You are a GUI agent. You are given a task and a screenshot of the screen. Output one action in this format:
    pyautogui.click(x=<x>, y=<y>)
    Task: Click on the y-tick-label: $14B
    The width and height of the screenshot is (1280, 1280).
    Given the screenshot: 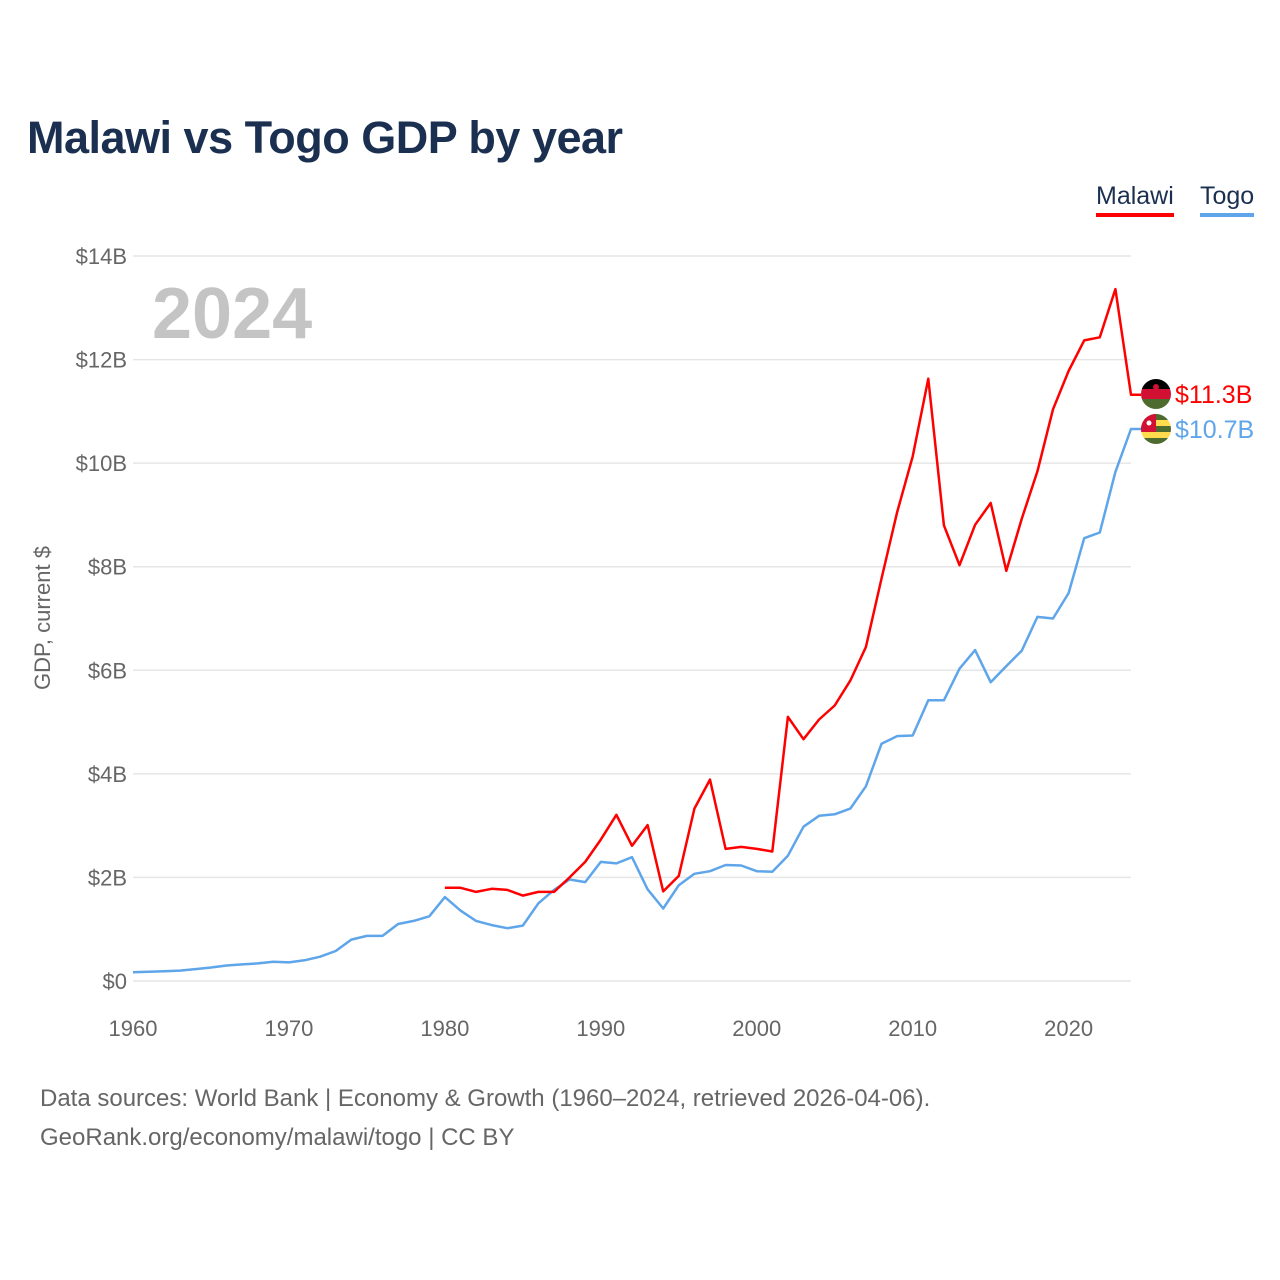 What is the action you would take?
    pyautogui.click(x=101, y=256)
    